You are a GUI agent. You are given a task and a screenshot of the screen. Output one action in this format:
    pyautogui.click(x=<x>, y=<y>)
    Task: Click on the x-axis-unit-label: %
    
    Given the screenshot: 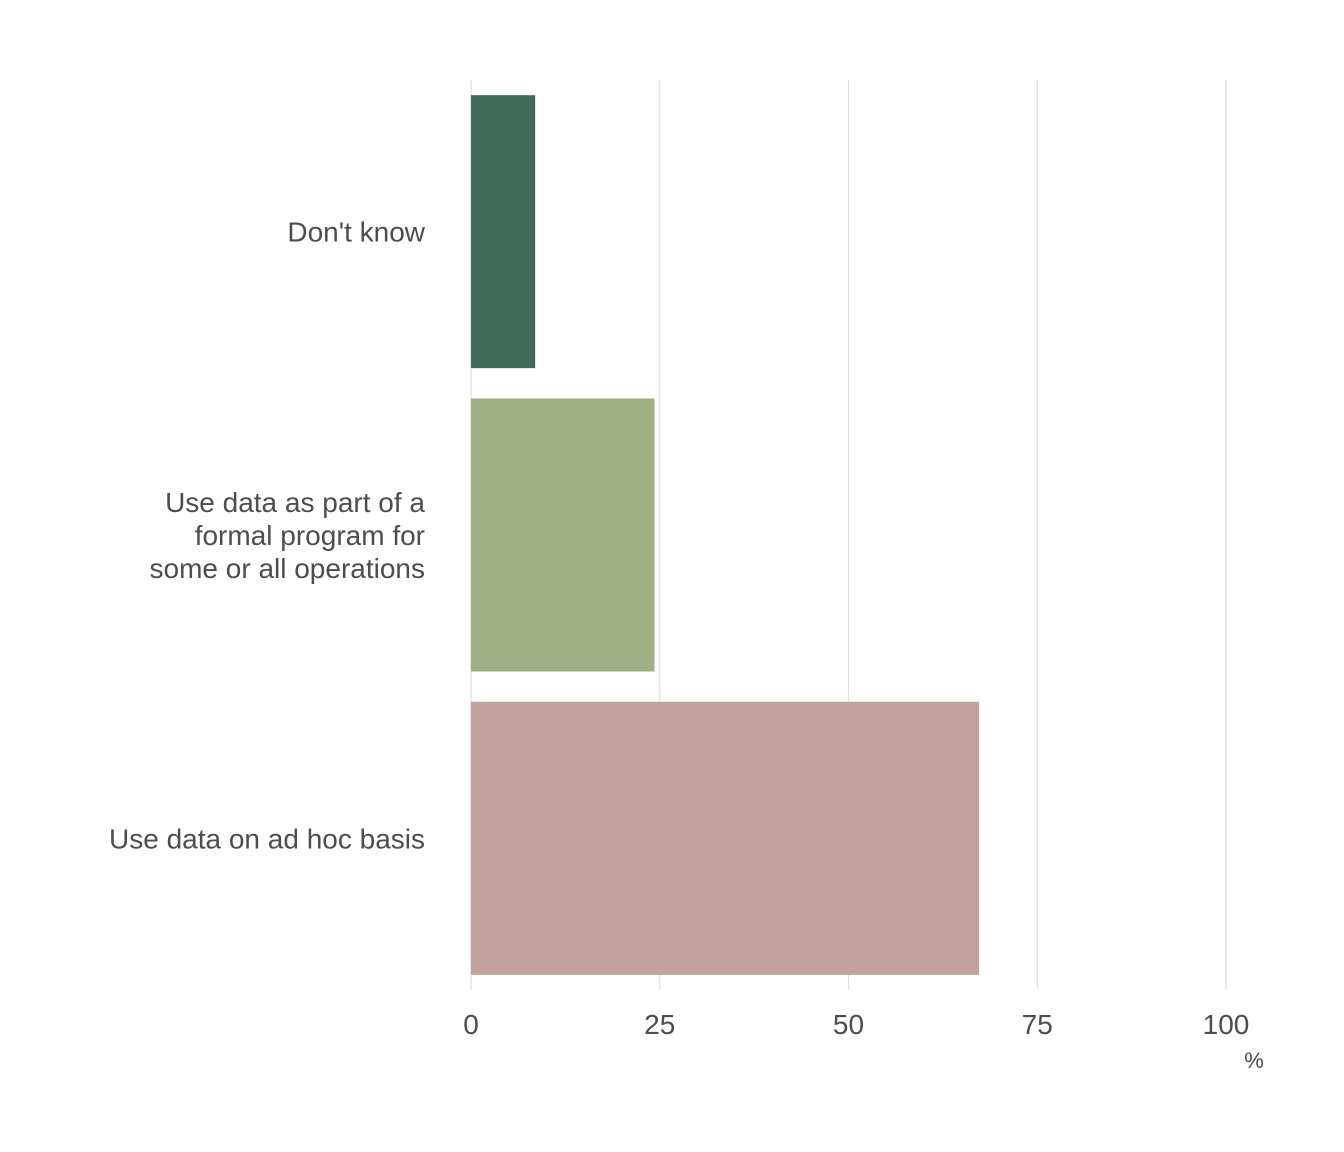 What is the action you would take?
    pyautogui.click(x=1254, y=1060)
    